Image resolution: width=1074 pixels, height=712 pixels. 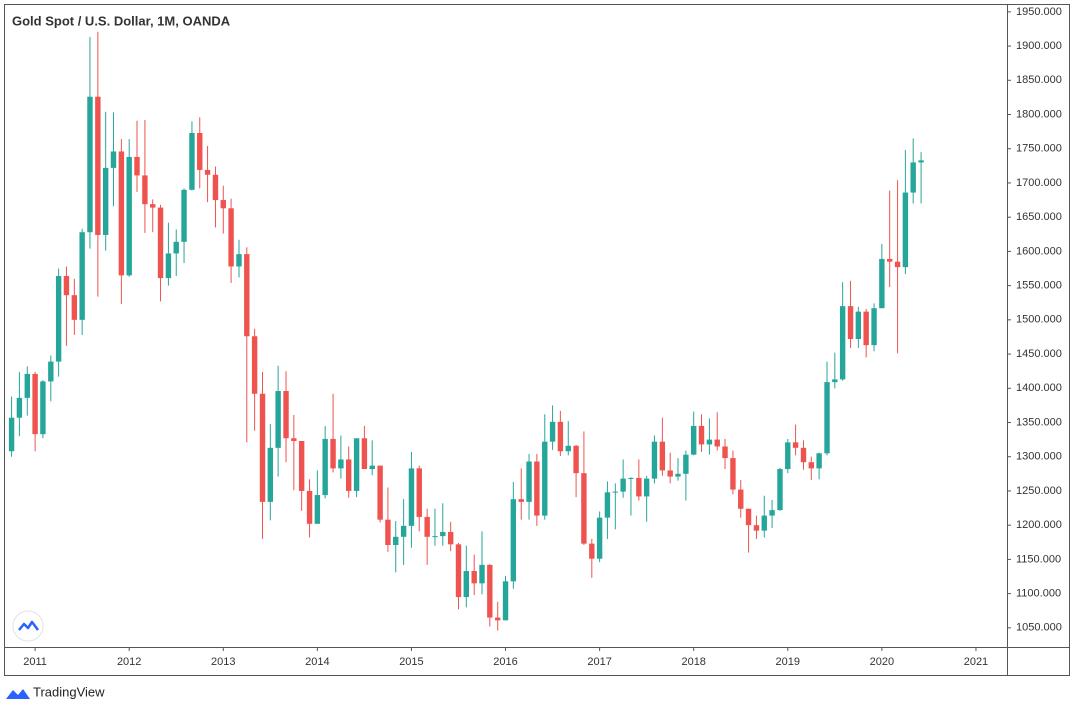 What do you see at coordinates (1039, 183) in the screenshot?
I see `y-tick-label: 1700.000` at bounding box center [1039, 183].